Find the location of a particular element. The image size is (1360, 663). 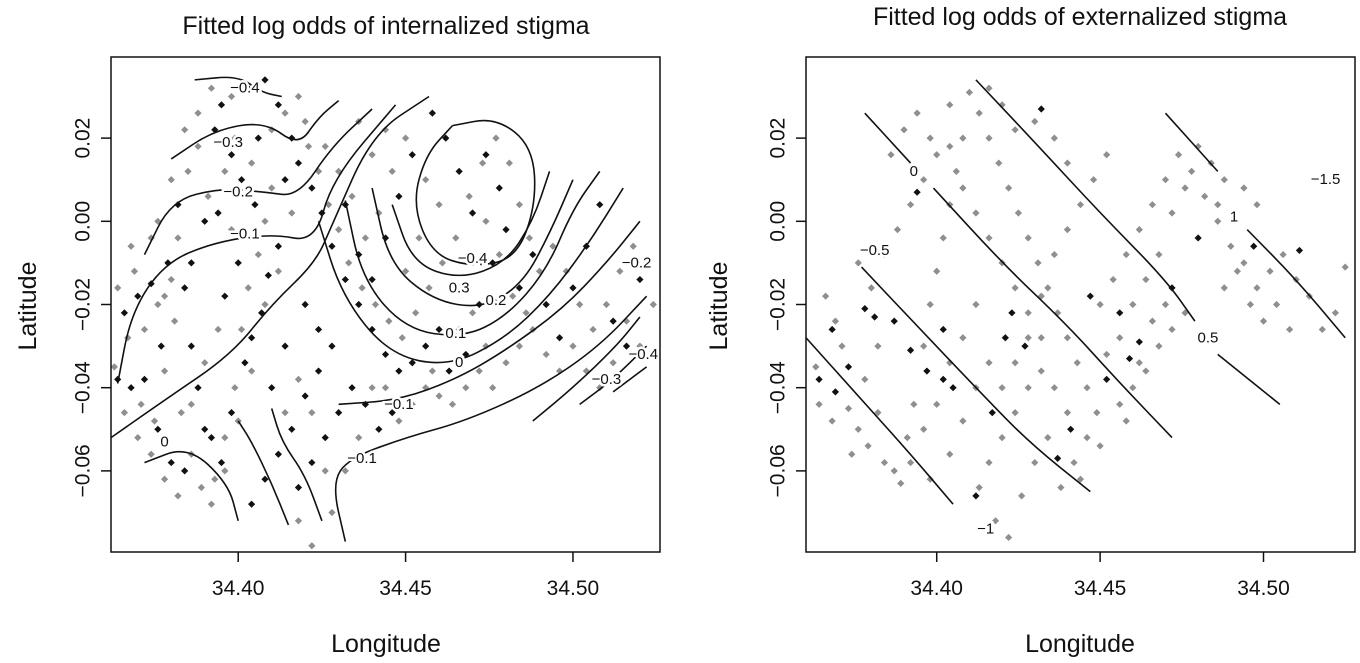

x-axis-label: Longitude is located at coordinates (1080, 644).